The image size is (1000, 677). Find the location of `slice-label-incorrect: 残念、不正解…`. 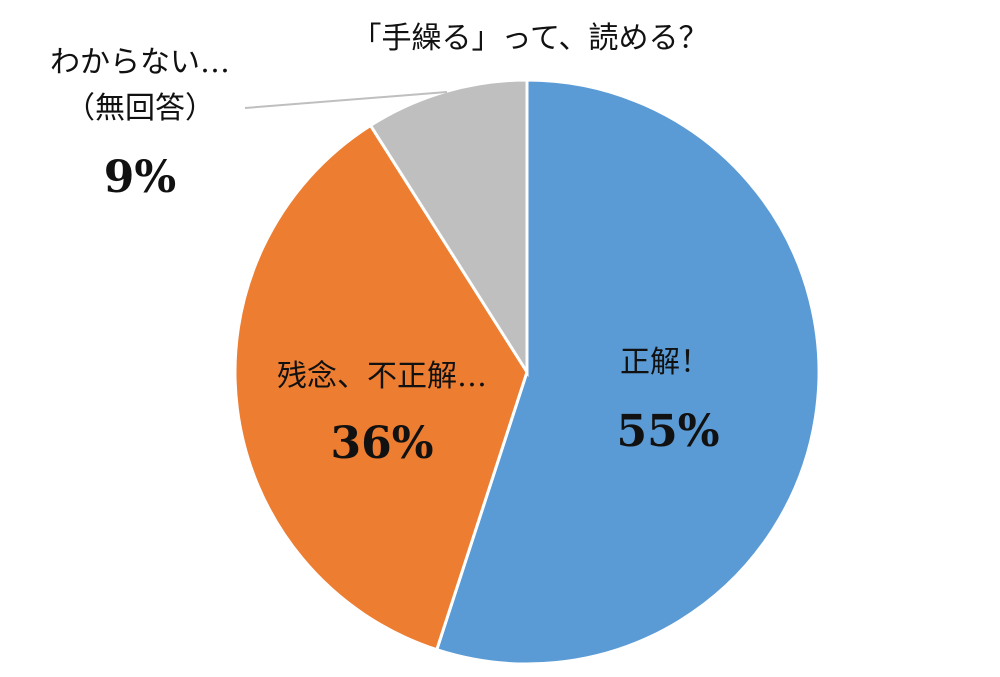

slice-label-incorrect: 残念、不正解… is located at coordinates (382, 376).